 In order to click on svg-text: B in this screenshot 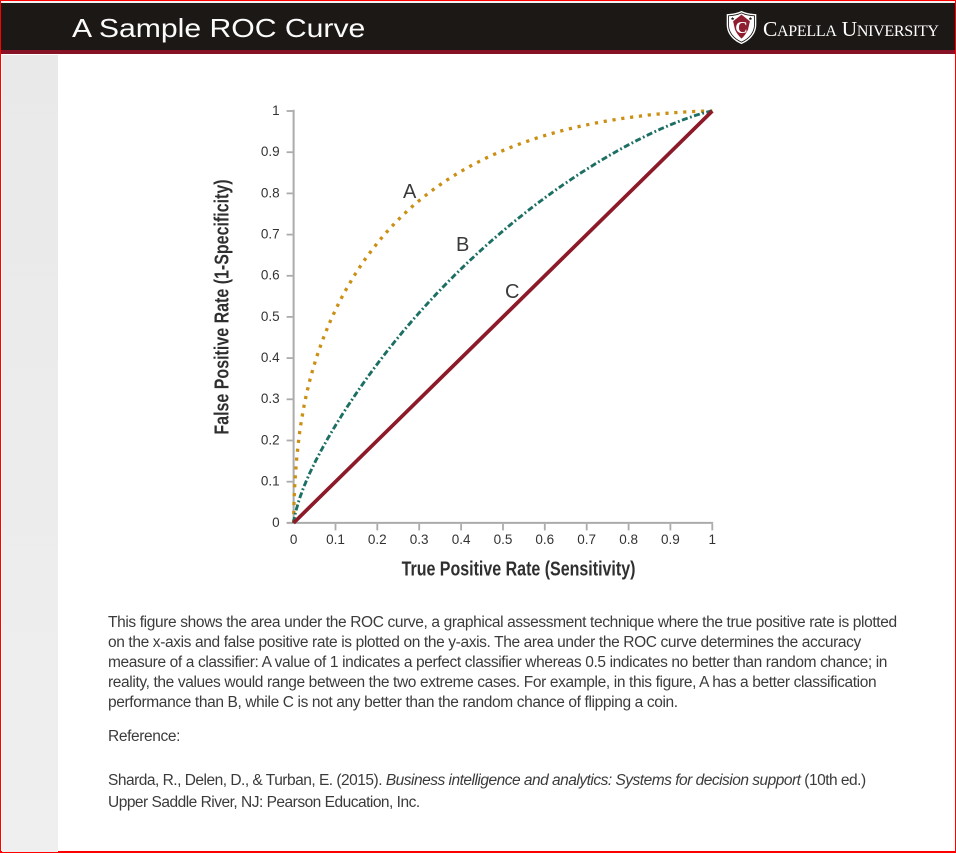, I will do `click(462, 245)`.